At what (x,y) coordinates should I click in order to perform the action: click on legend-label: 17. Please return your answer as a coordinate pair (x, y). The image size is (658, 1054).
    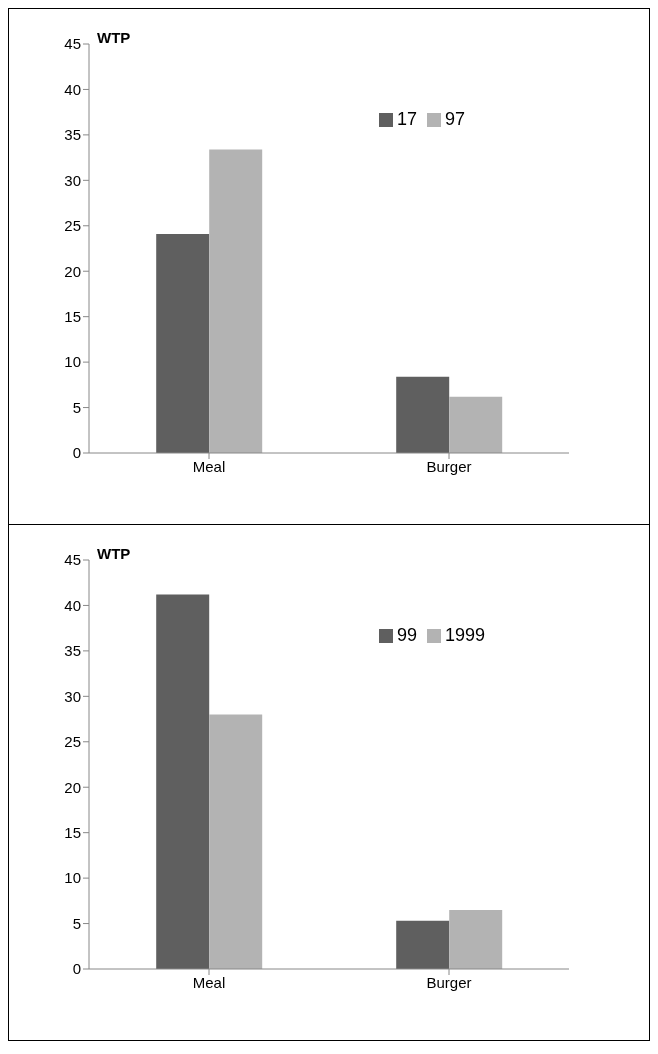
    Looking at the image, I should click on (407, 119).